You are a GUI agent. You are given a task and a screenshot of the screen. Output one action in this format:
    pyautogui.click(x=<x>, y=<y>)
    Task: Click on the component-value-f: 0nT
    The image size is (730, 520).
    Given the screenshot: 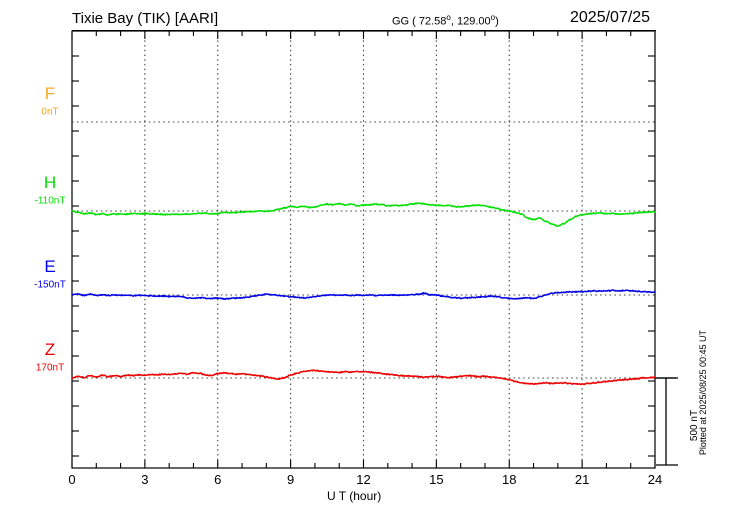 What is the action you would take?
    pyautogui.click(x=50, y=112)
    